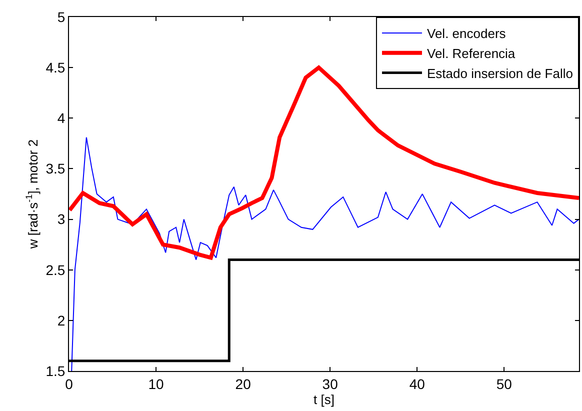 The width and height of the screenshot is (582, 411). Describe the element at coordinates (69, 384) in the screenshot. I see `x-tick-label: 0` at that location.